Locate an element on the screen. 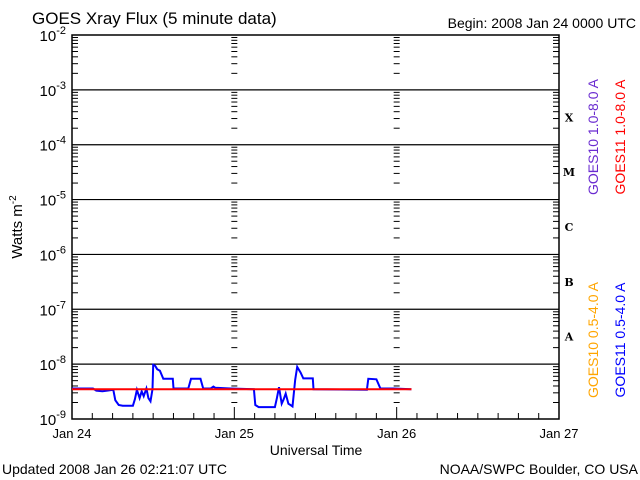  flare-class-label: A is located at coordinates (569, 337).